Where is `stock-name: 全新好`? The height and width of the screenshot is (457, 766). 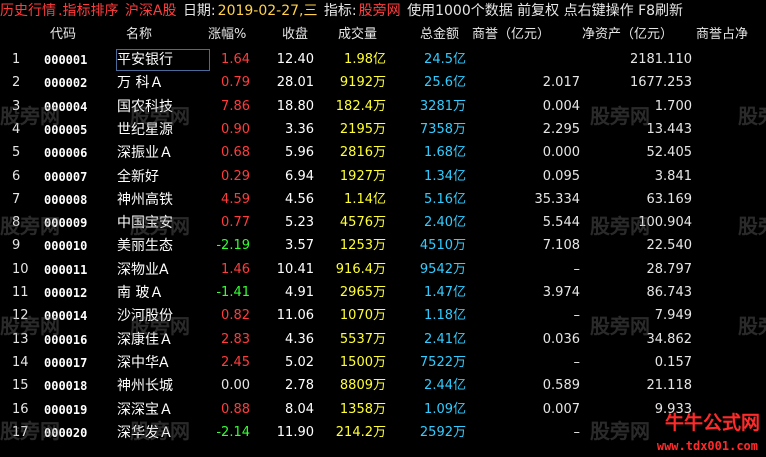
stock-name: 全新好 is located at coordinates (138, 176).